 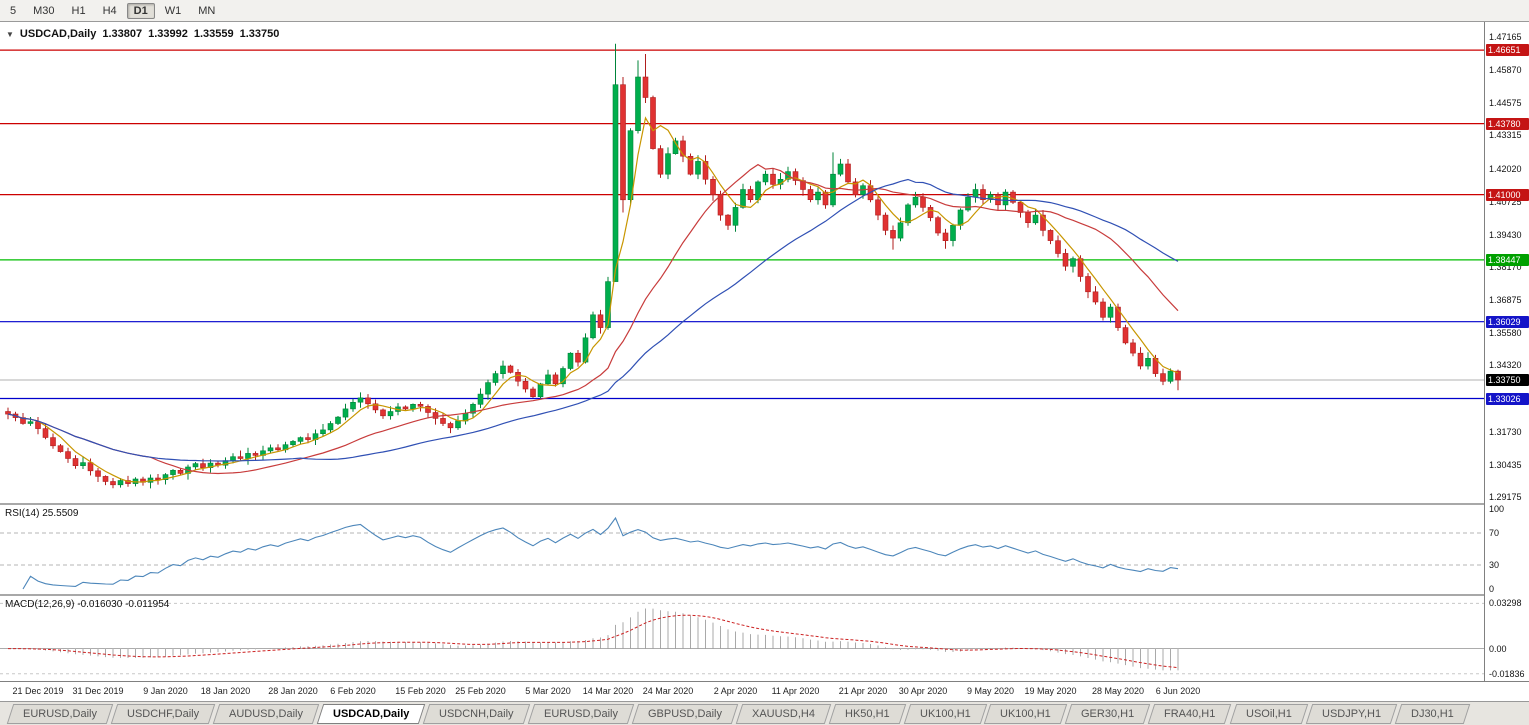 I want to click on timeframe-button-H1: H1, so click(x=78, y=10).